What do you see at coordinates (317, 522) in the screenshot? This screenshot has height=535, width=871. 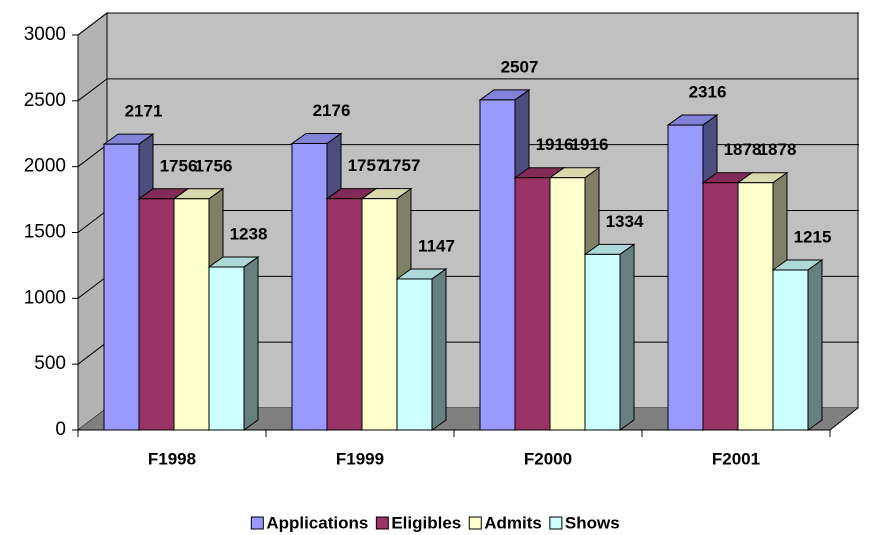 I see `legend-label: Applications` at bounding box center [317, 522].